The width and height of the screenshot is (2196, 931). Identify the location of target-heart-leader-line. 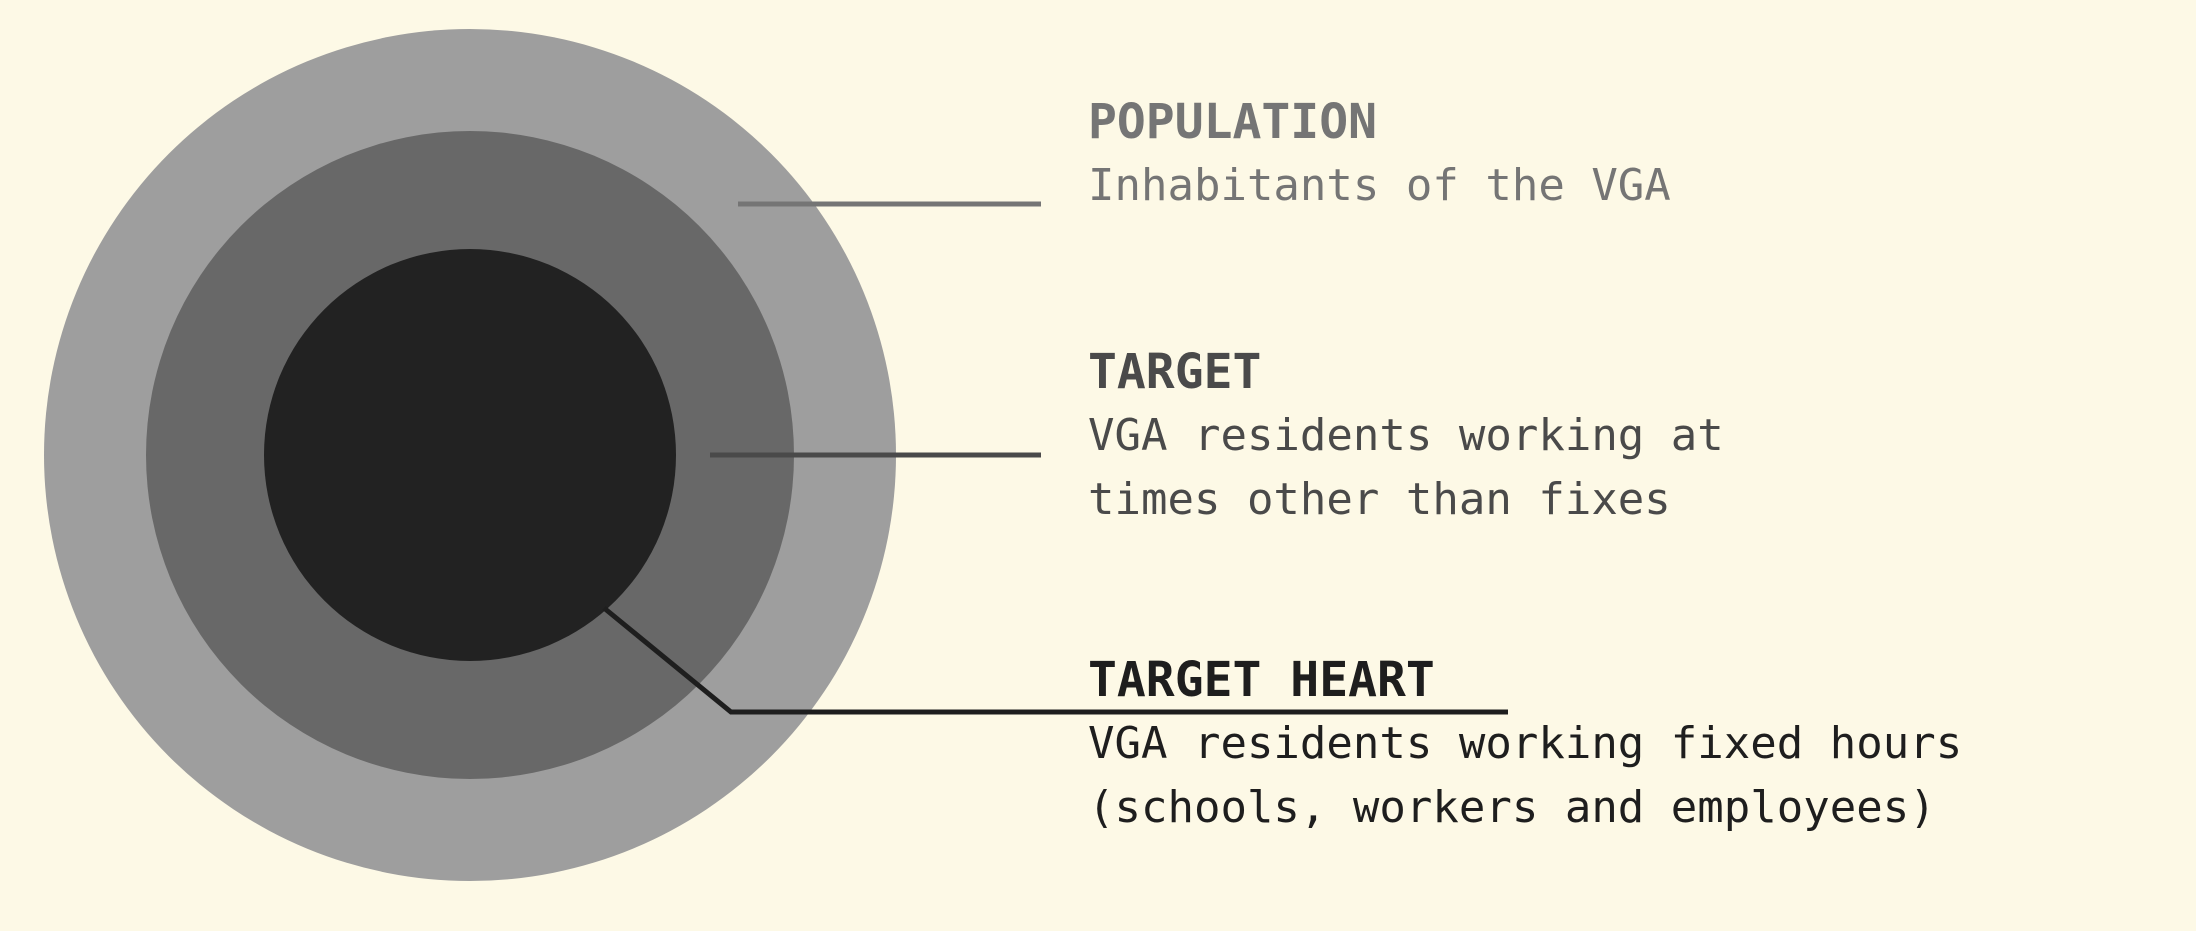
(1055, 660).